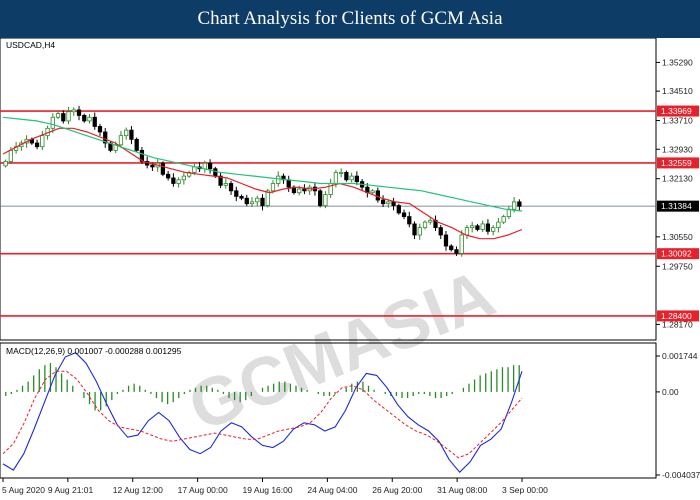 The height and width of the screenshot is (500, 700). What do you see at coordinates (677, 266) in the screenshot?
I see `price-axis-tick-label: 1.29750` at bounding box center [677, 266].